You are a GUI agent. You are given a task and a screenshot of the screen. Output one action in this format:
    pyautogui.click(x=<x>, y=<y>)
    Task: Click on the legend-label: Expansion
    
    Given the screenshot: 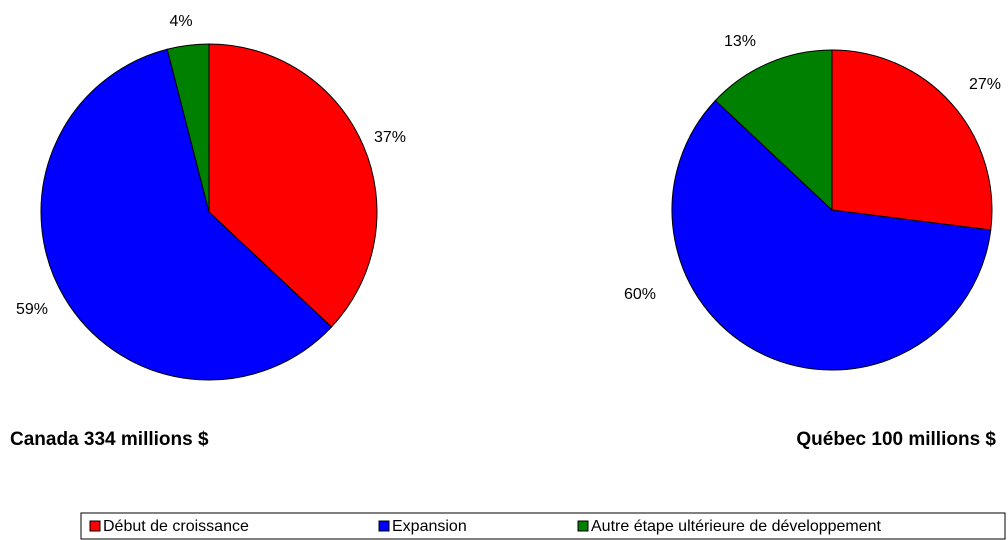 What is the action you would take?
    pyautogui.click(x=429, y=526)
    